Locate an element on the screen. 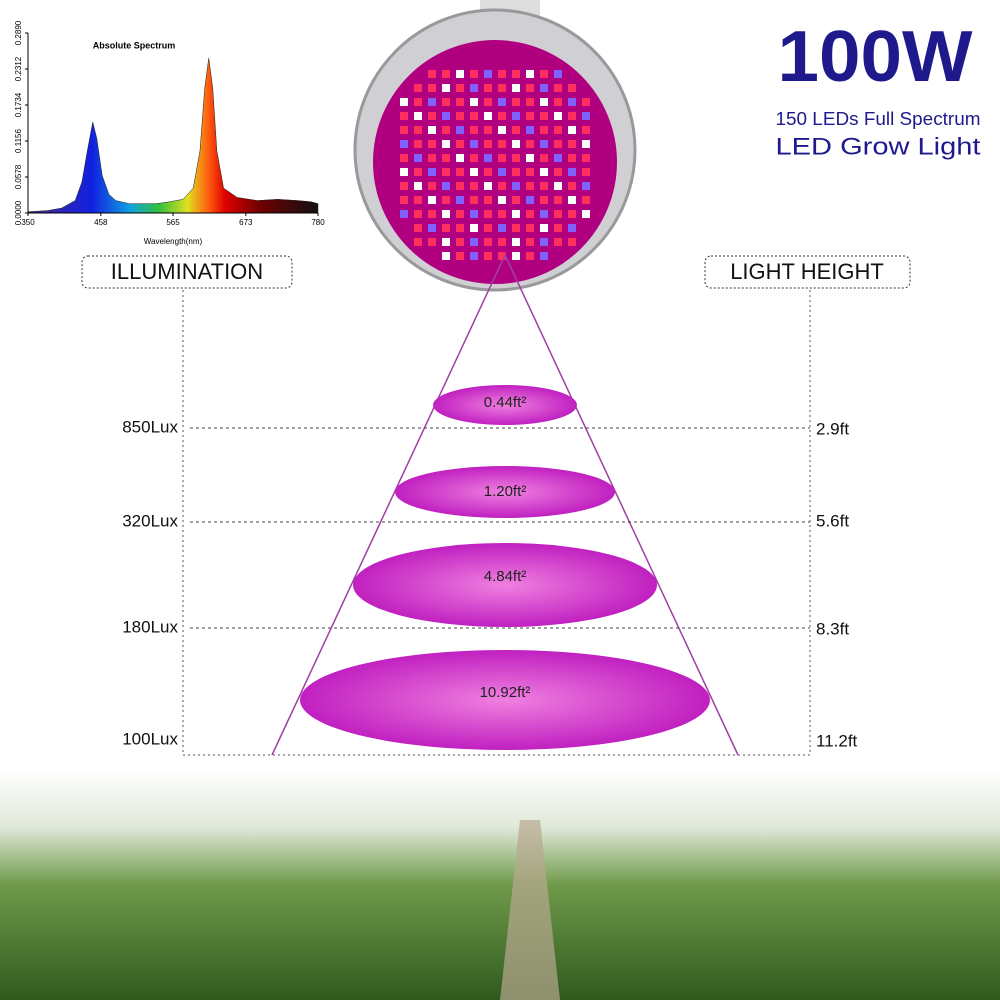 The height and width of the screenshot is (1000, 1000). y-tick-label: 0.1156 is located at coordinates (18, 141).